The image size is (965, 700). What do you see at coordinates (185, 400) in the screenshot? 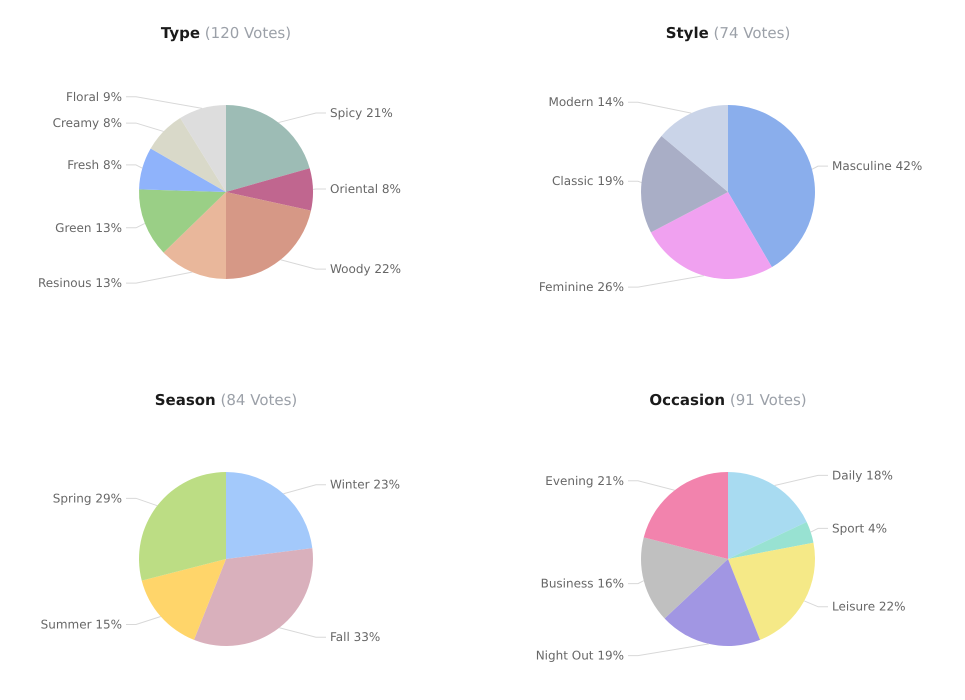
I see `chart-title: Season` at bounding box center [185, 400].